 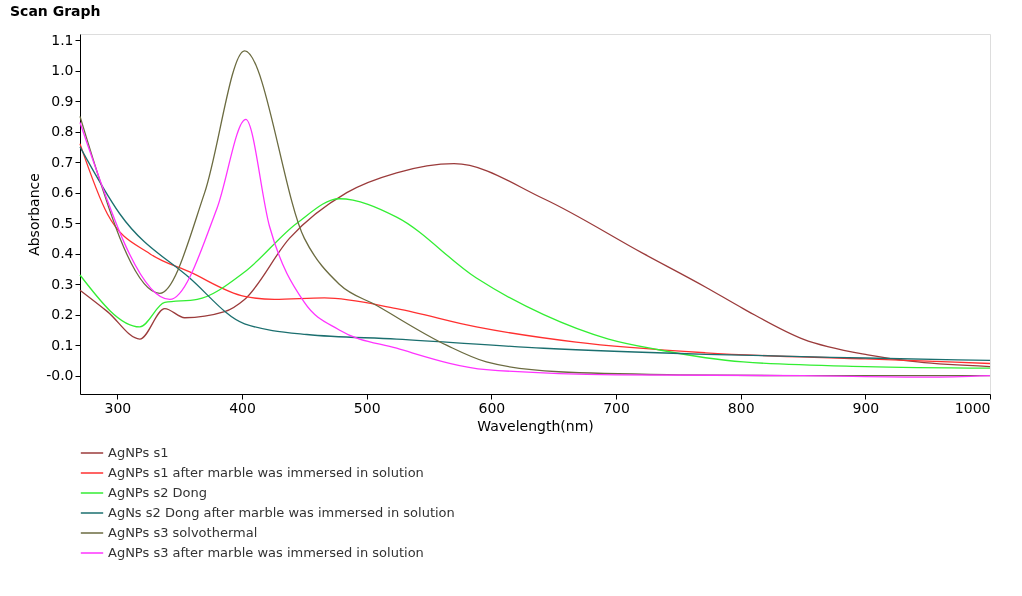 I want to click on y-tick-label: -0.0, so click(x=60, y=375).